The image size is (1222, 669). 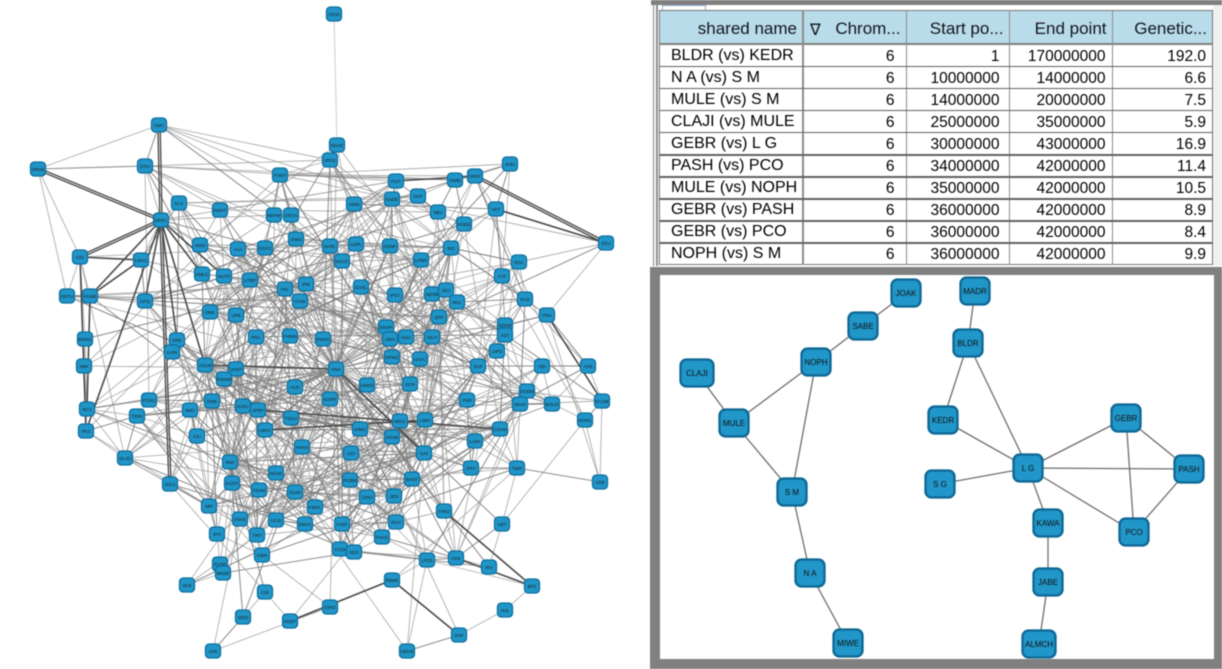 What do you see at coordinates (410, 384) in the screenshot?
I see `svg-text: DCN` at bounding box center [410, 384].